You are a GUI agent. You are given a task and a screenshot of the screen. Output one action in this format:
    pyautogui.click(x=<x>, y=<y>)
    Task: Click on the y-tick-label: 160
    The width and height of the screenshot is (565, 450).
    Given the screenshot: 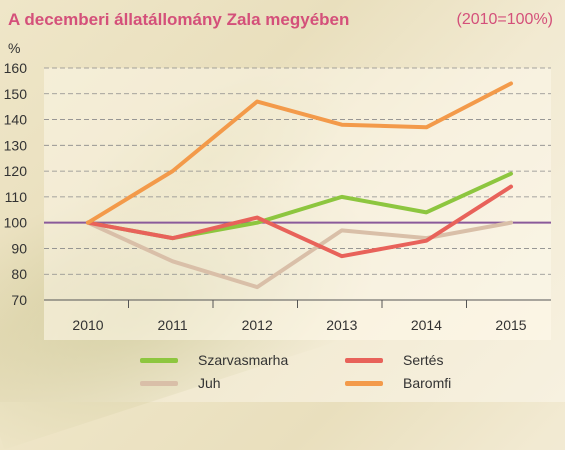 What is the action you would take?
    pyautogui.click(x=16, y=68)
    